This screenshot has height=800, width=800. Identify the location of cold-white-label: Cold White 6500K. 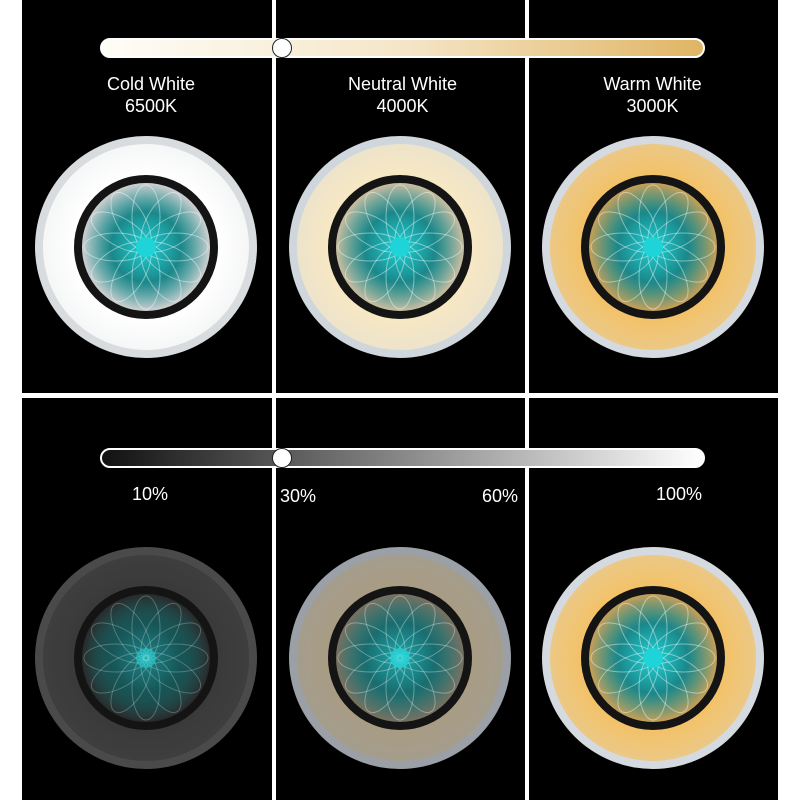
(151, 95).